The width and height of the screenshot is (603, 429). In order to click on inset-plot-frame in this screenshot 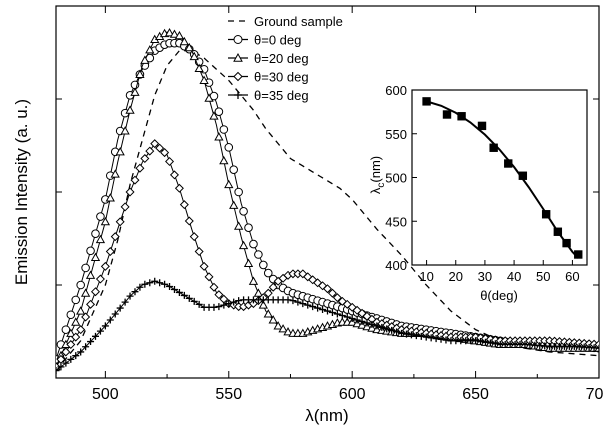, I will do `click(499, 177)`.